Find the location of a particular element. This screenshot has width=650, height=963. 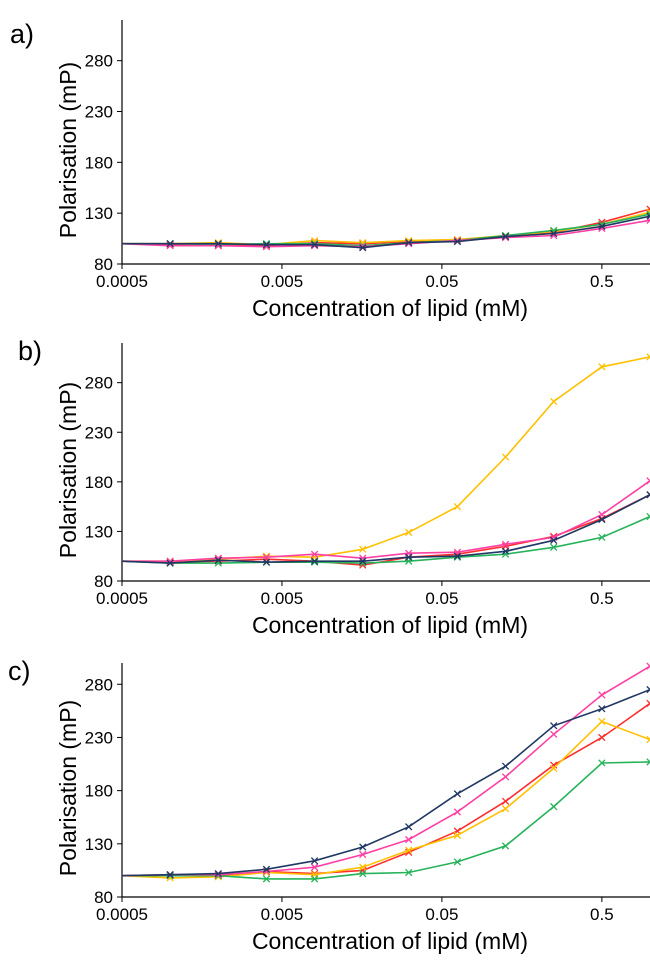

panel-label-c: c) is located at coordinates (19, 671).